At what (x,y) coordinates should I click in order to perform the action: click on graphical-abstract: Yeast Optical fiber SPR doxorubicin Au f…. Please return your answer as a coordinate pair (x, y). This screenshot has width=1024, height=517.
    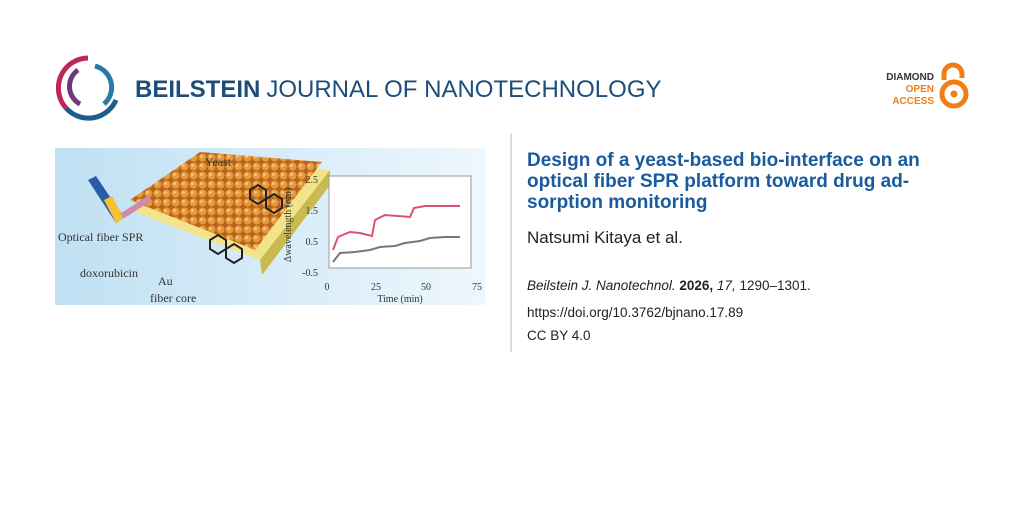
    Looking at the image, I should click on (270, 226).